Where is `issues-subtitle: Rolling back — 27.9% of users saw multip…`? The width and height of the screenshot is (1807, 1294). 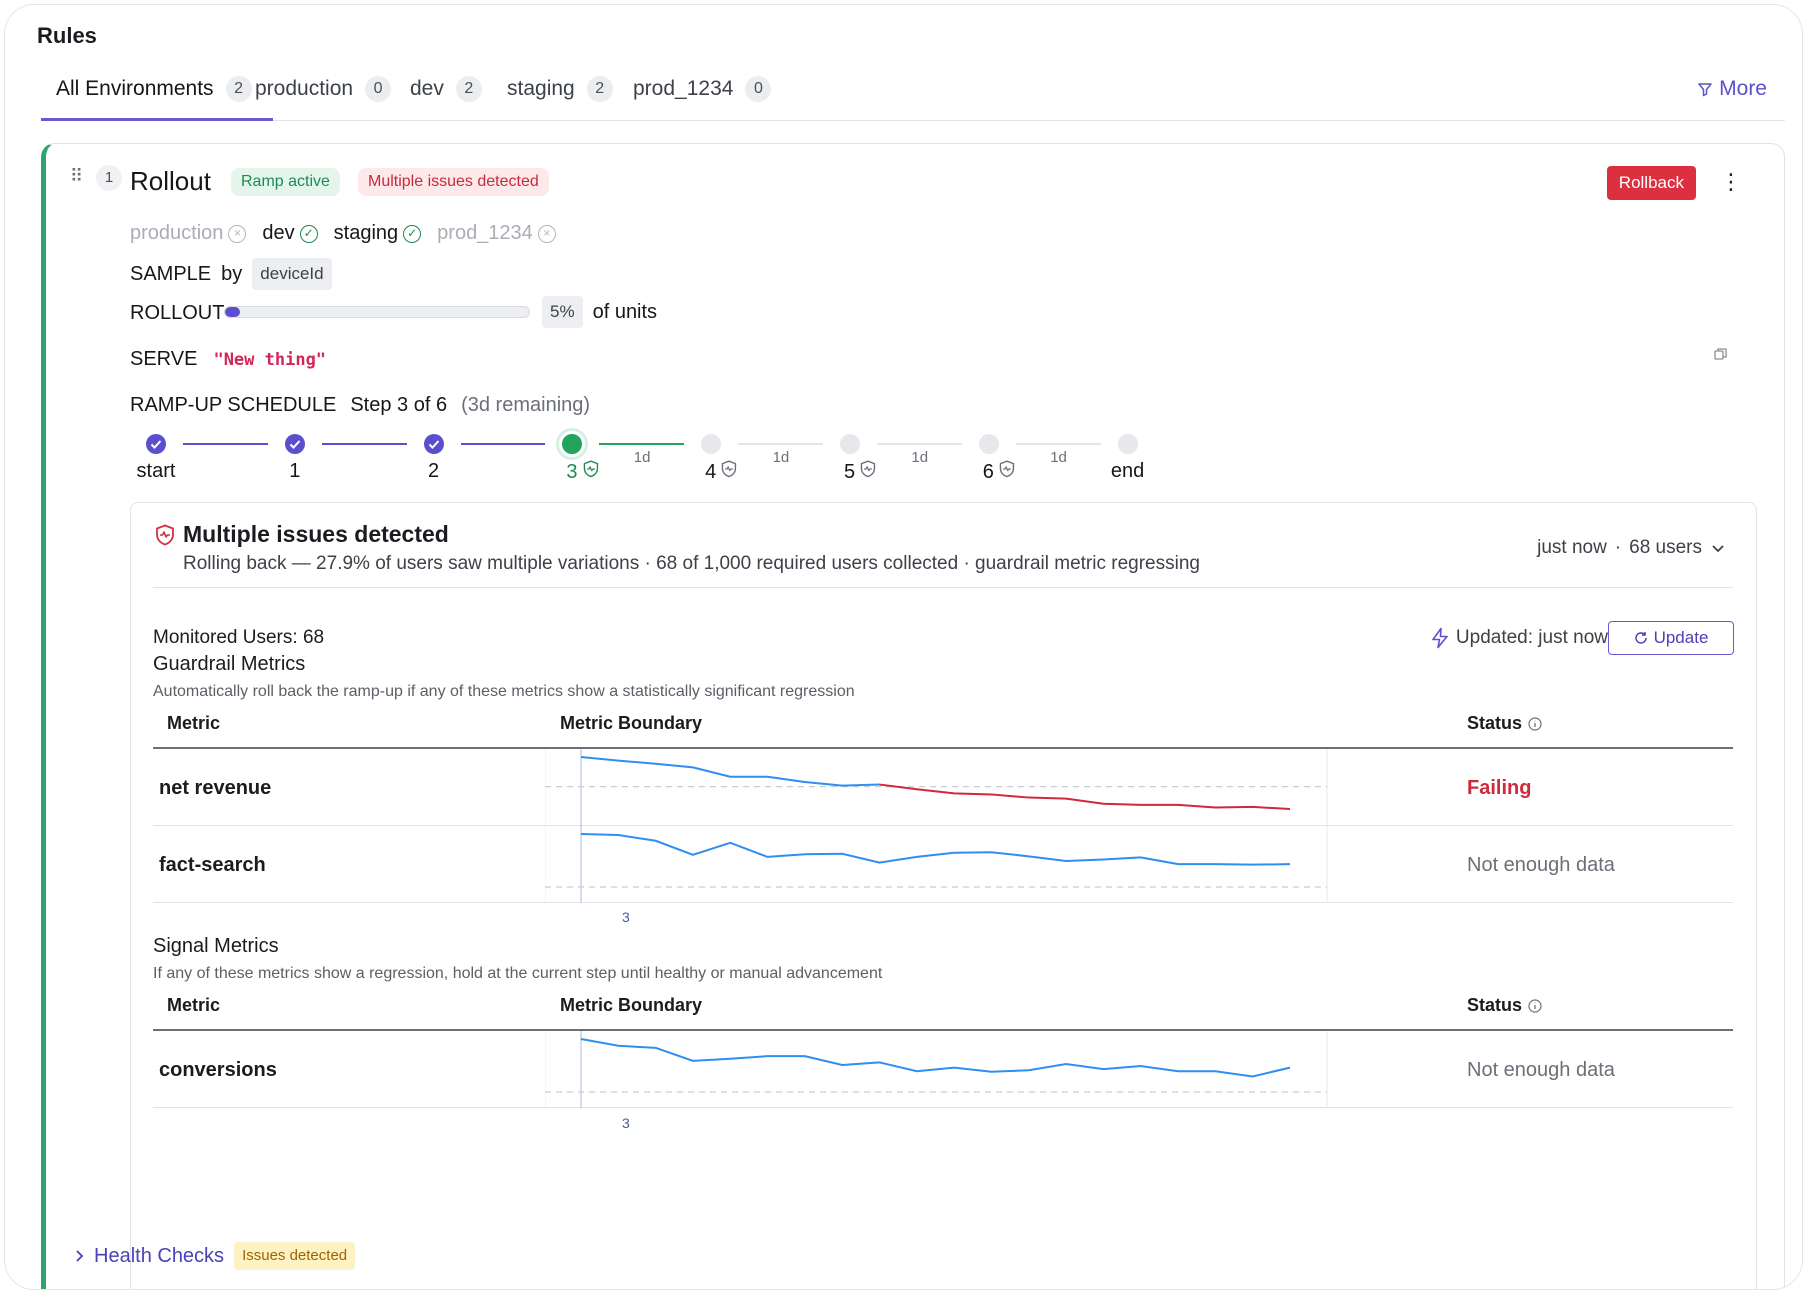 issues-subtitle: Rolling back — 27.9% of users saw multip… is located at coordinates (691, 563).